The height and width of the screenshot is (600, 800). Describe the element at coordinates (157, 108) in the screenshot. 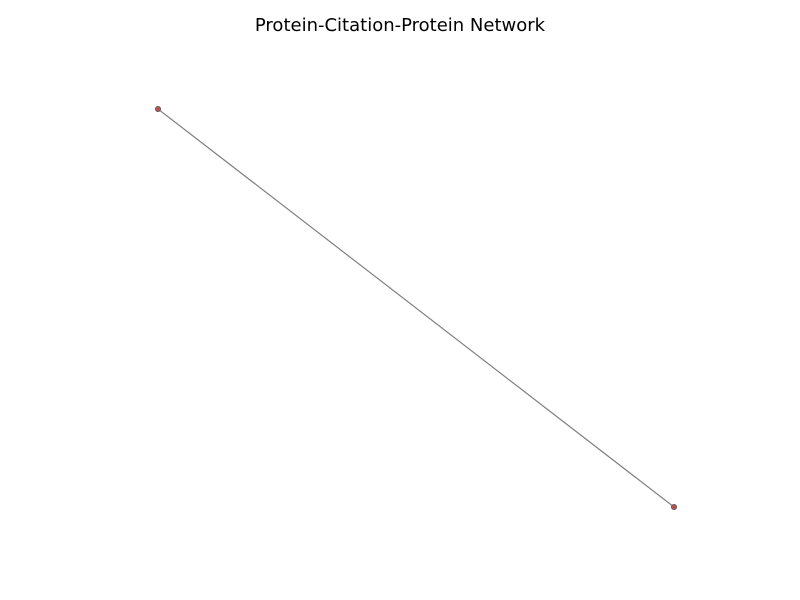

I see `node-protein-a` at that location.